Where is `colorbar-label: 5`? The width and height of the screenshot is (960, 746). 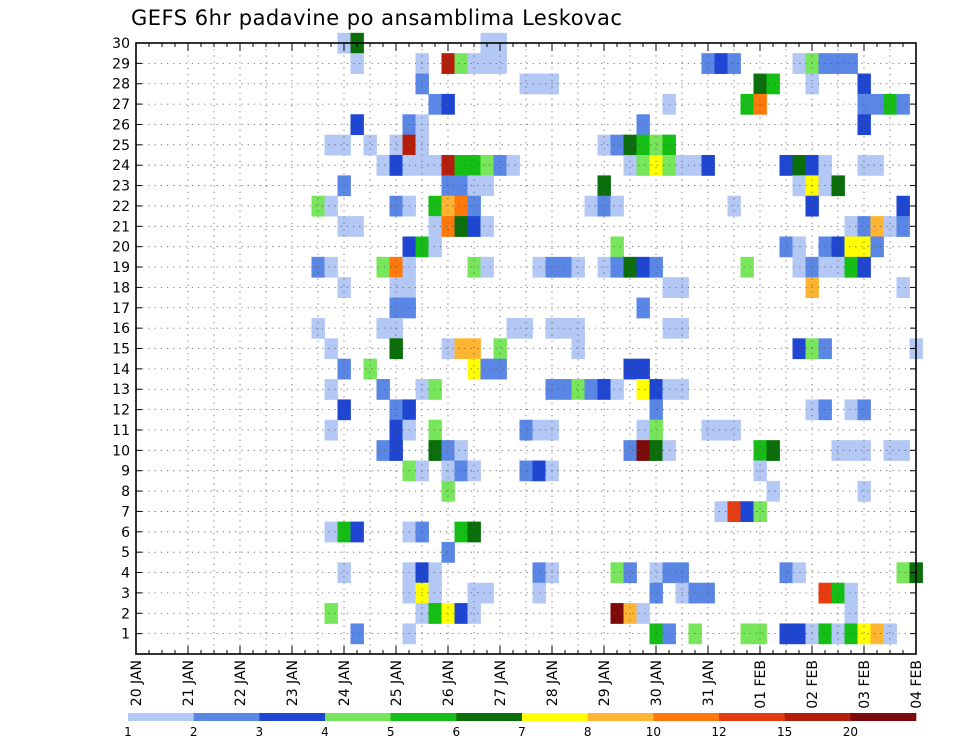 colorbar-label: 5 is located at coordinates (391, 732).